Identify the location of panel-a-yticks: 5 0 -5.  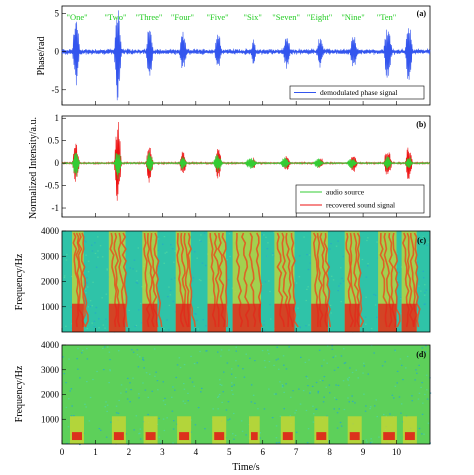
(59, 52).